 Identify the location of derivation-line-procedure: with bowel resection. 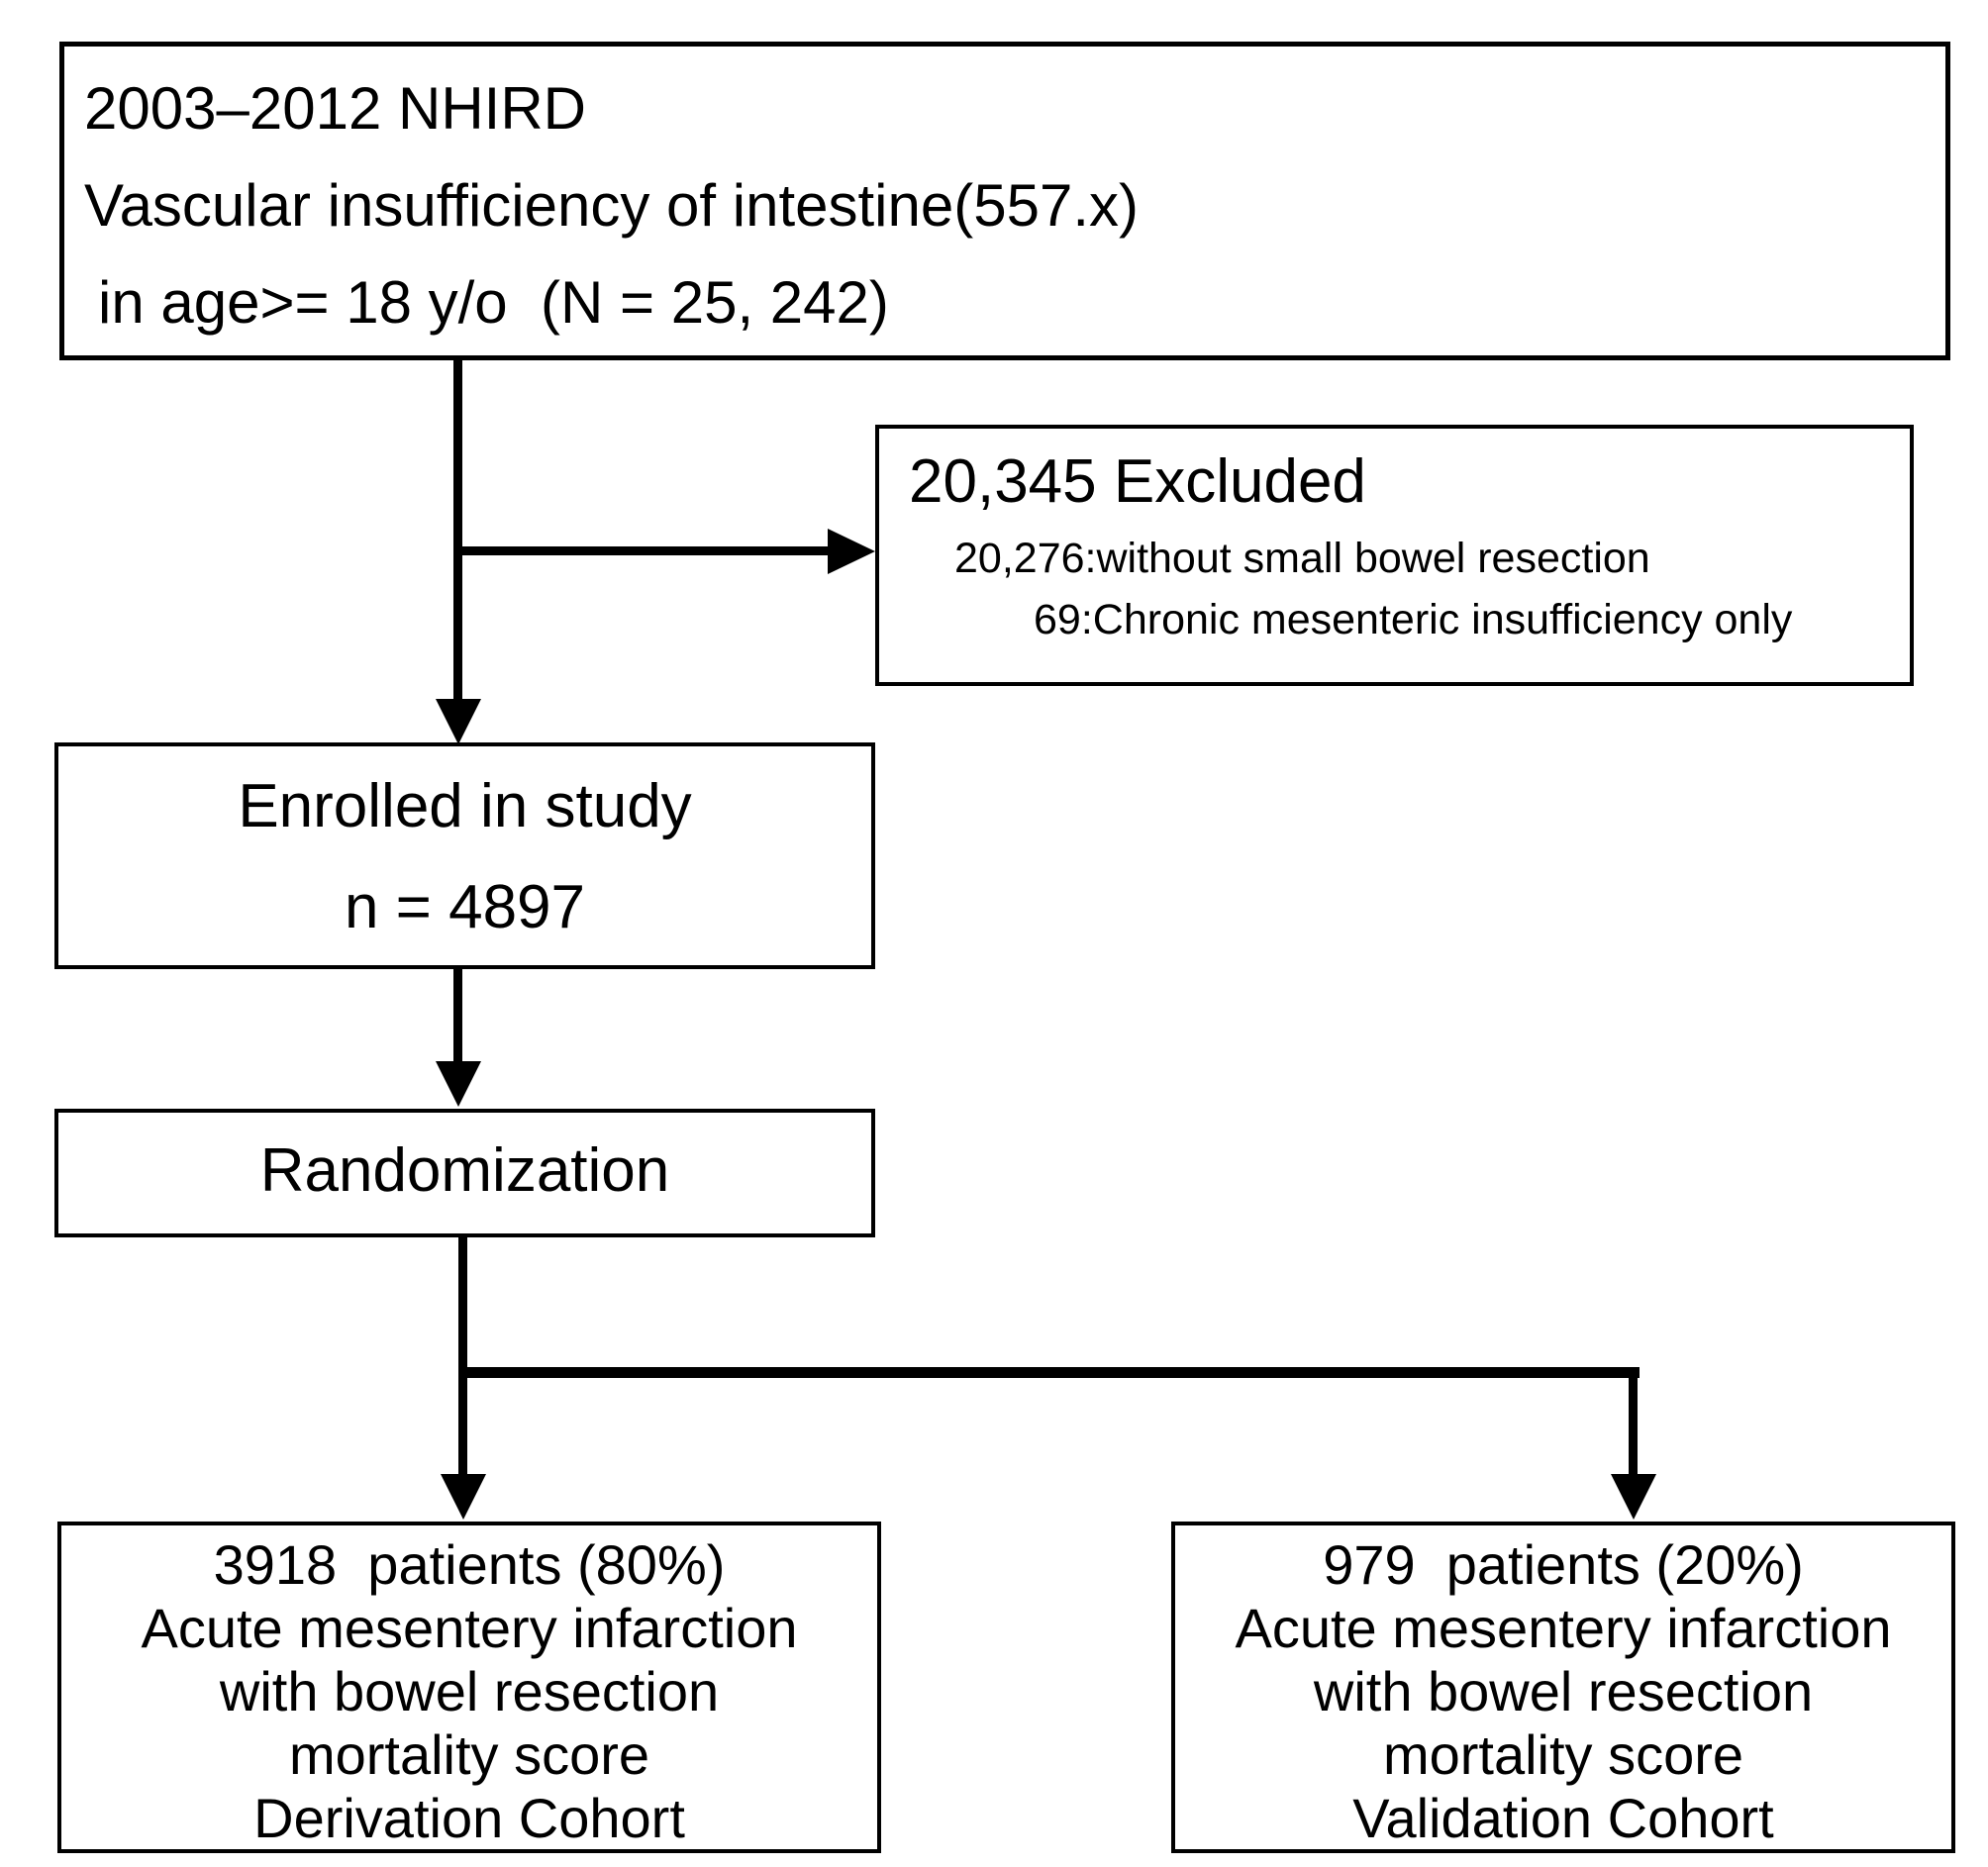
(469, 1691).